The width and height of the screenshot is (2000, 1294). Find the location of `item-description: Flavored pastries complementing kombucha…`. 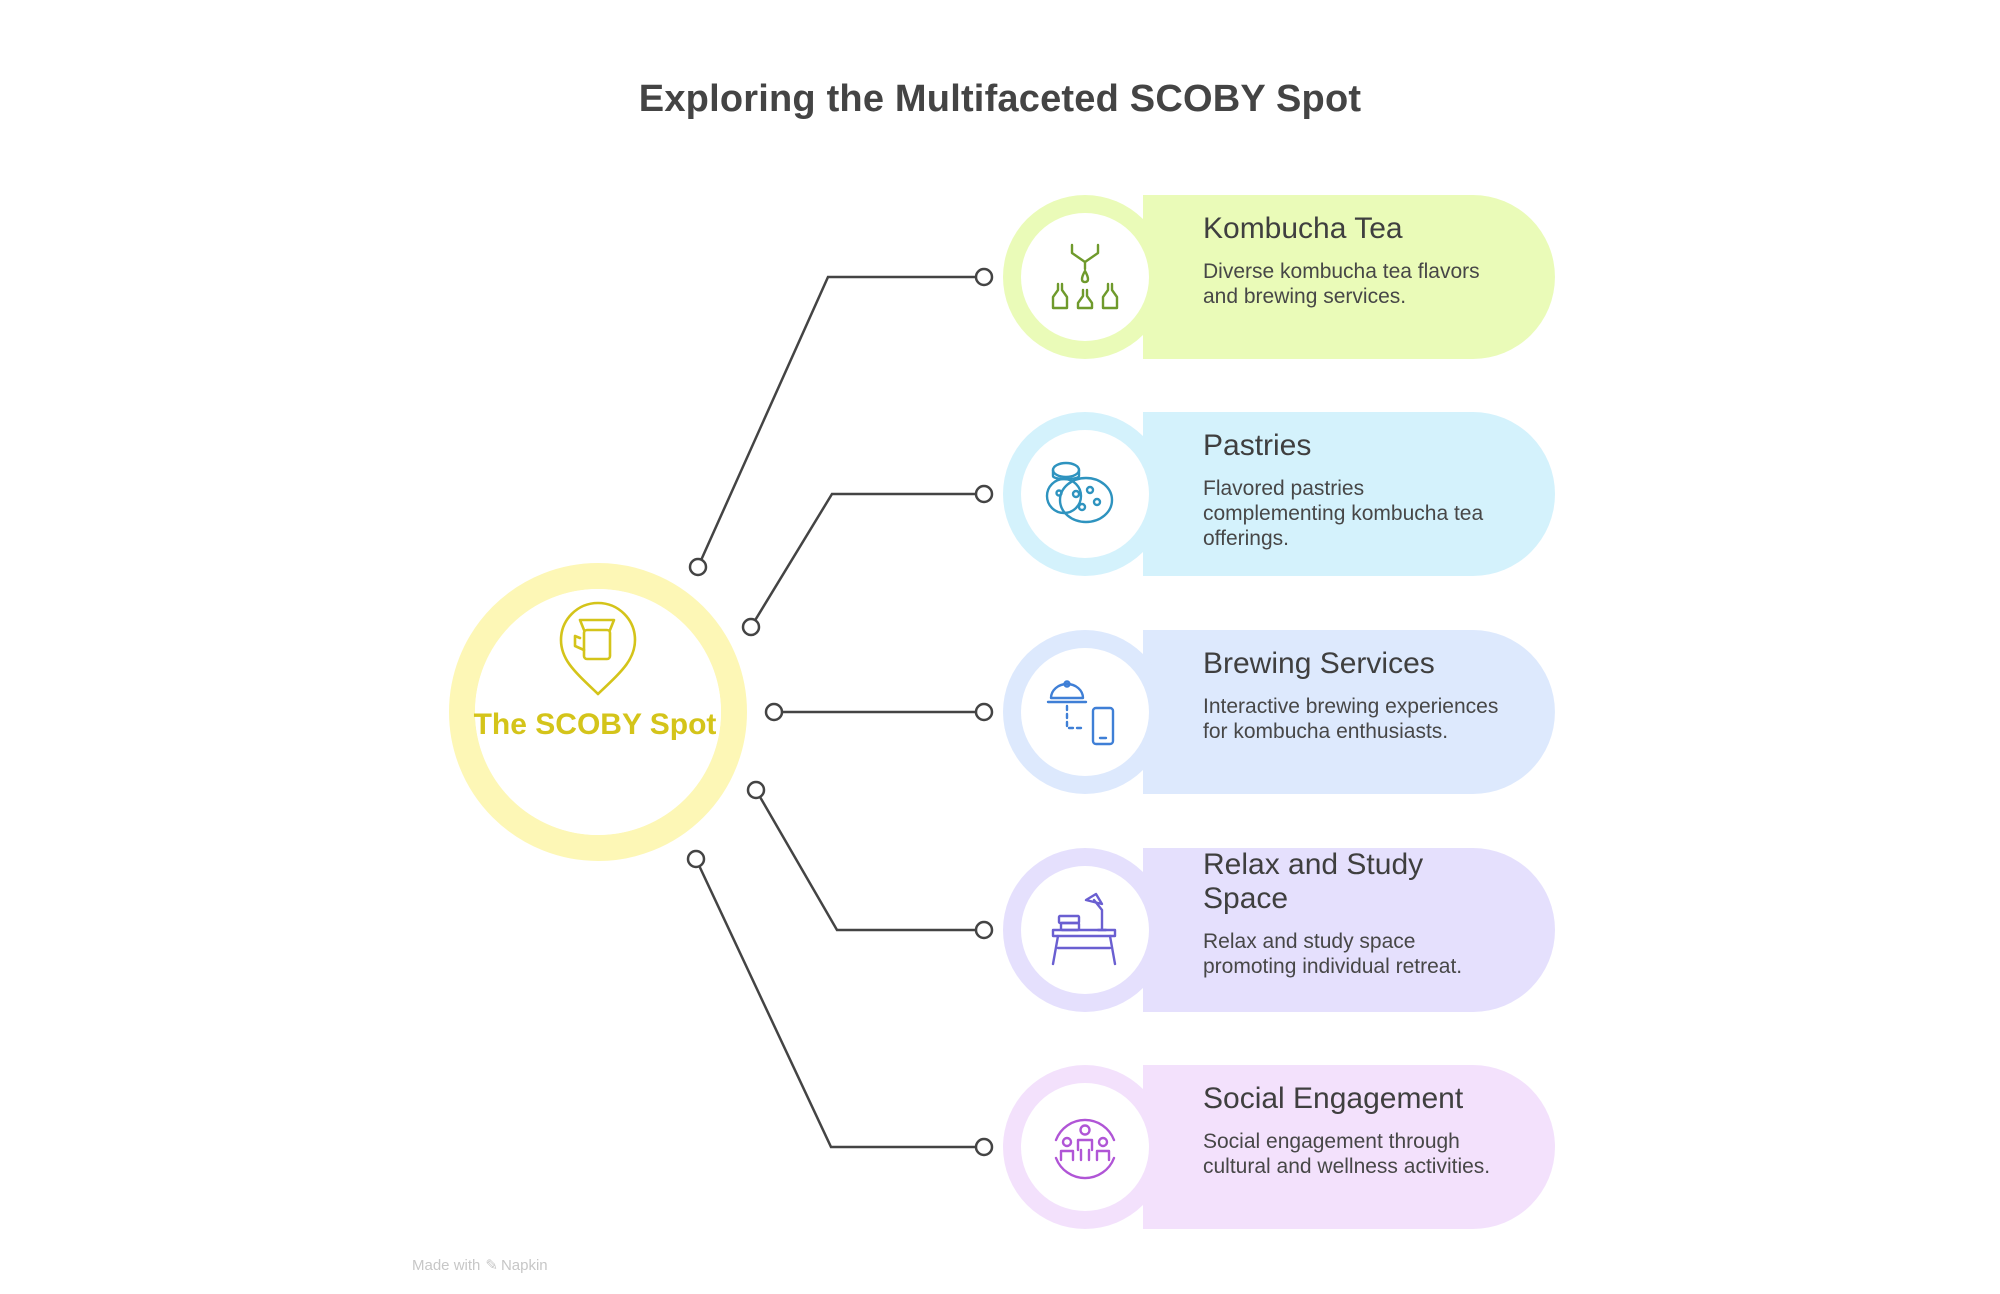

item-description: Flavored pastries complementing kombucha… is located at coordinates (1343, 513).